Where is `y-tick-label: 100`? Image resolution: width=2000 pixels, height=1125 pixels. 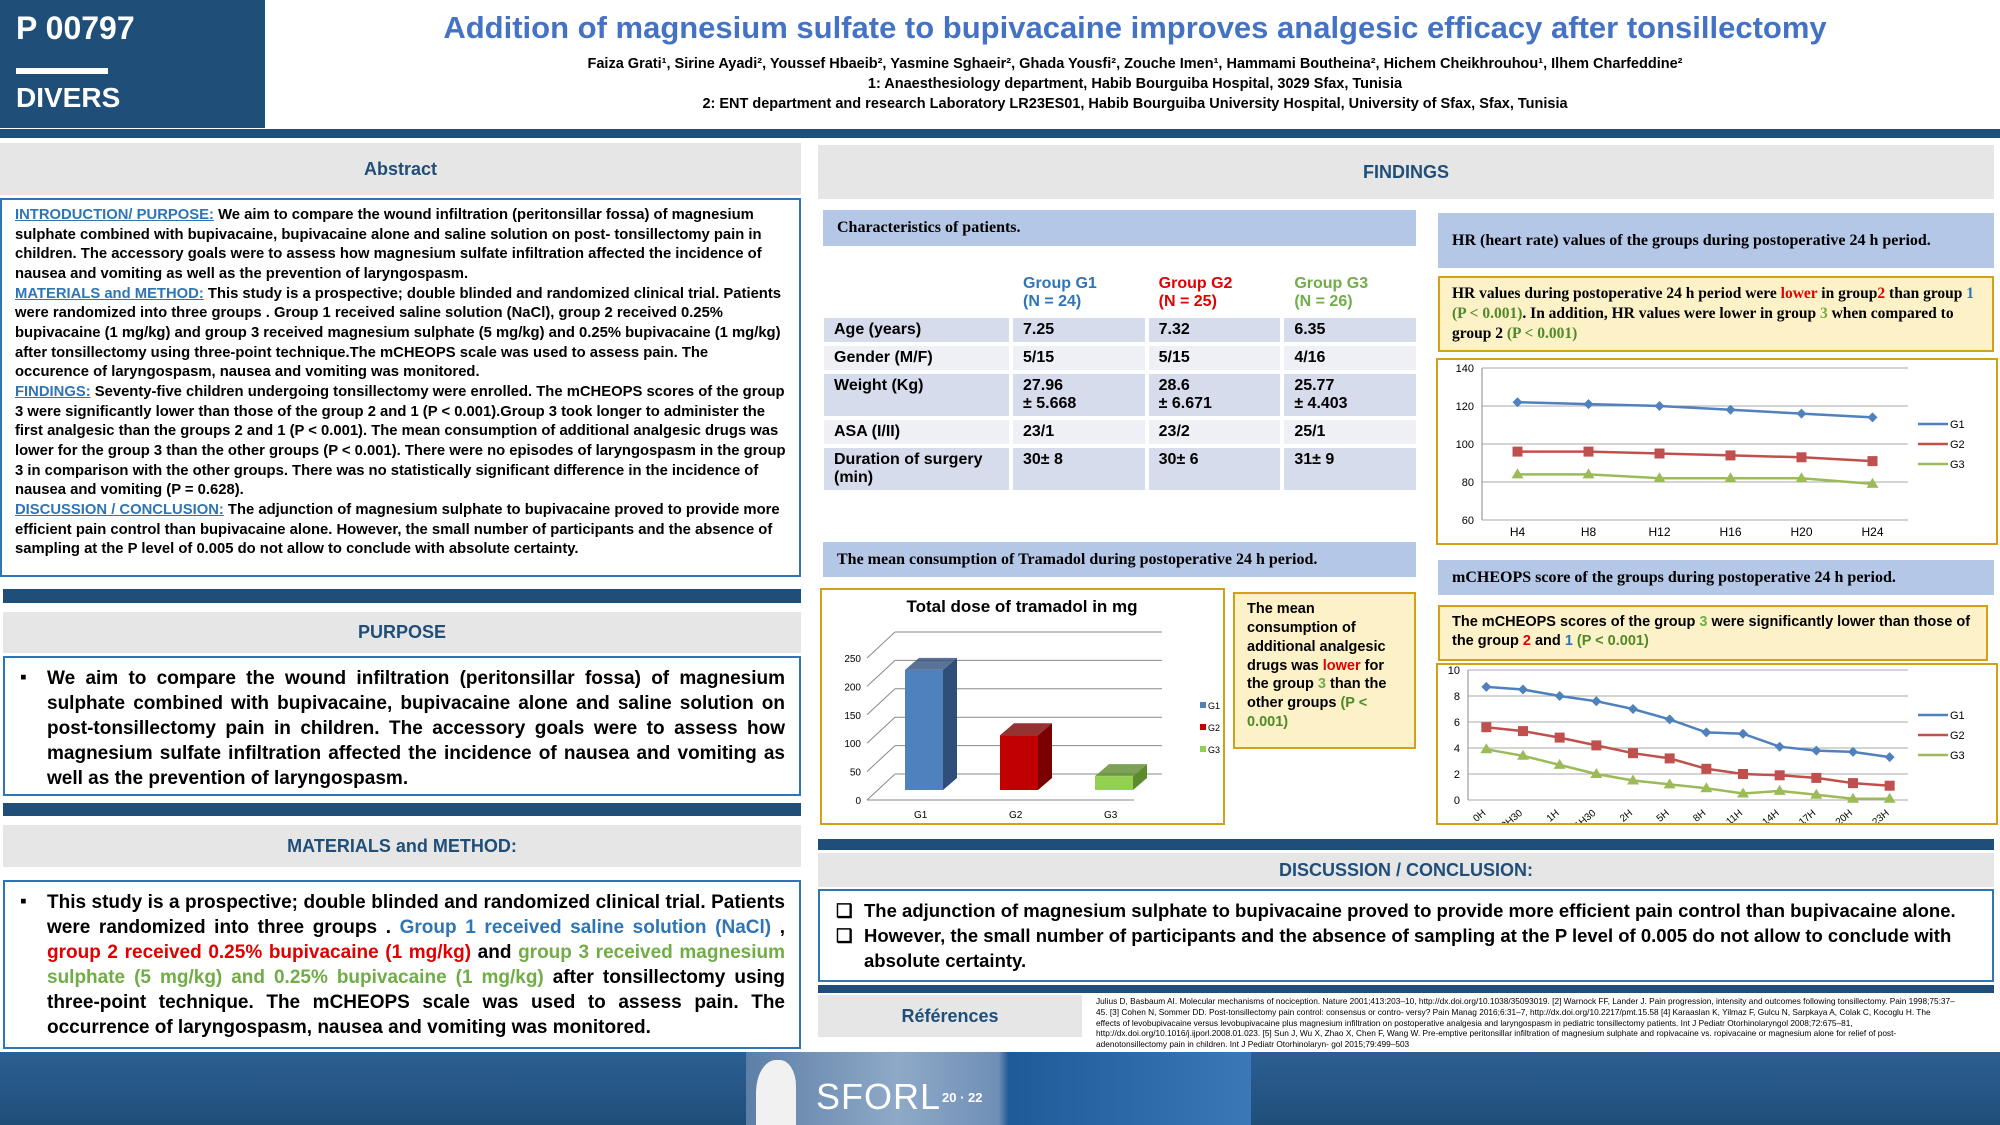 y-tick-label: 100 is located at coordinates (1465, 445).